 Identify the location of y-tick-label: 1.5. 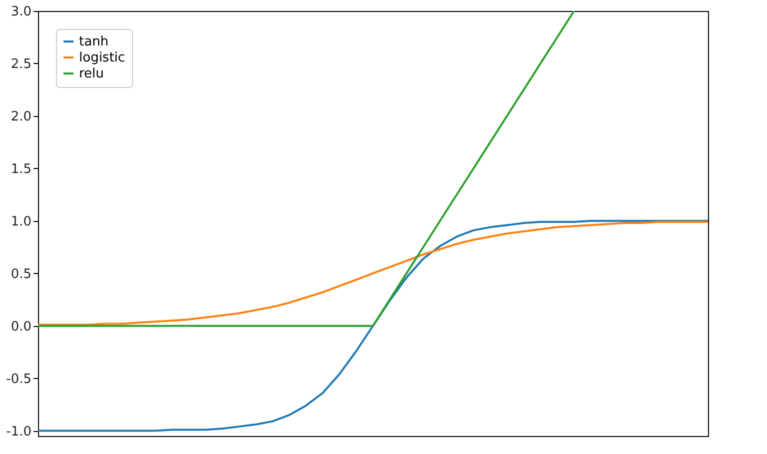
(21, 169).